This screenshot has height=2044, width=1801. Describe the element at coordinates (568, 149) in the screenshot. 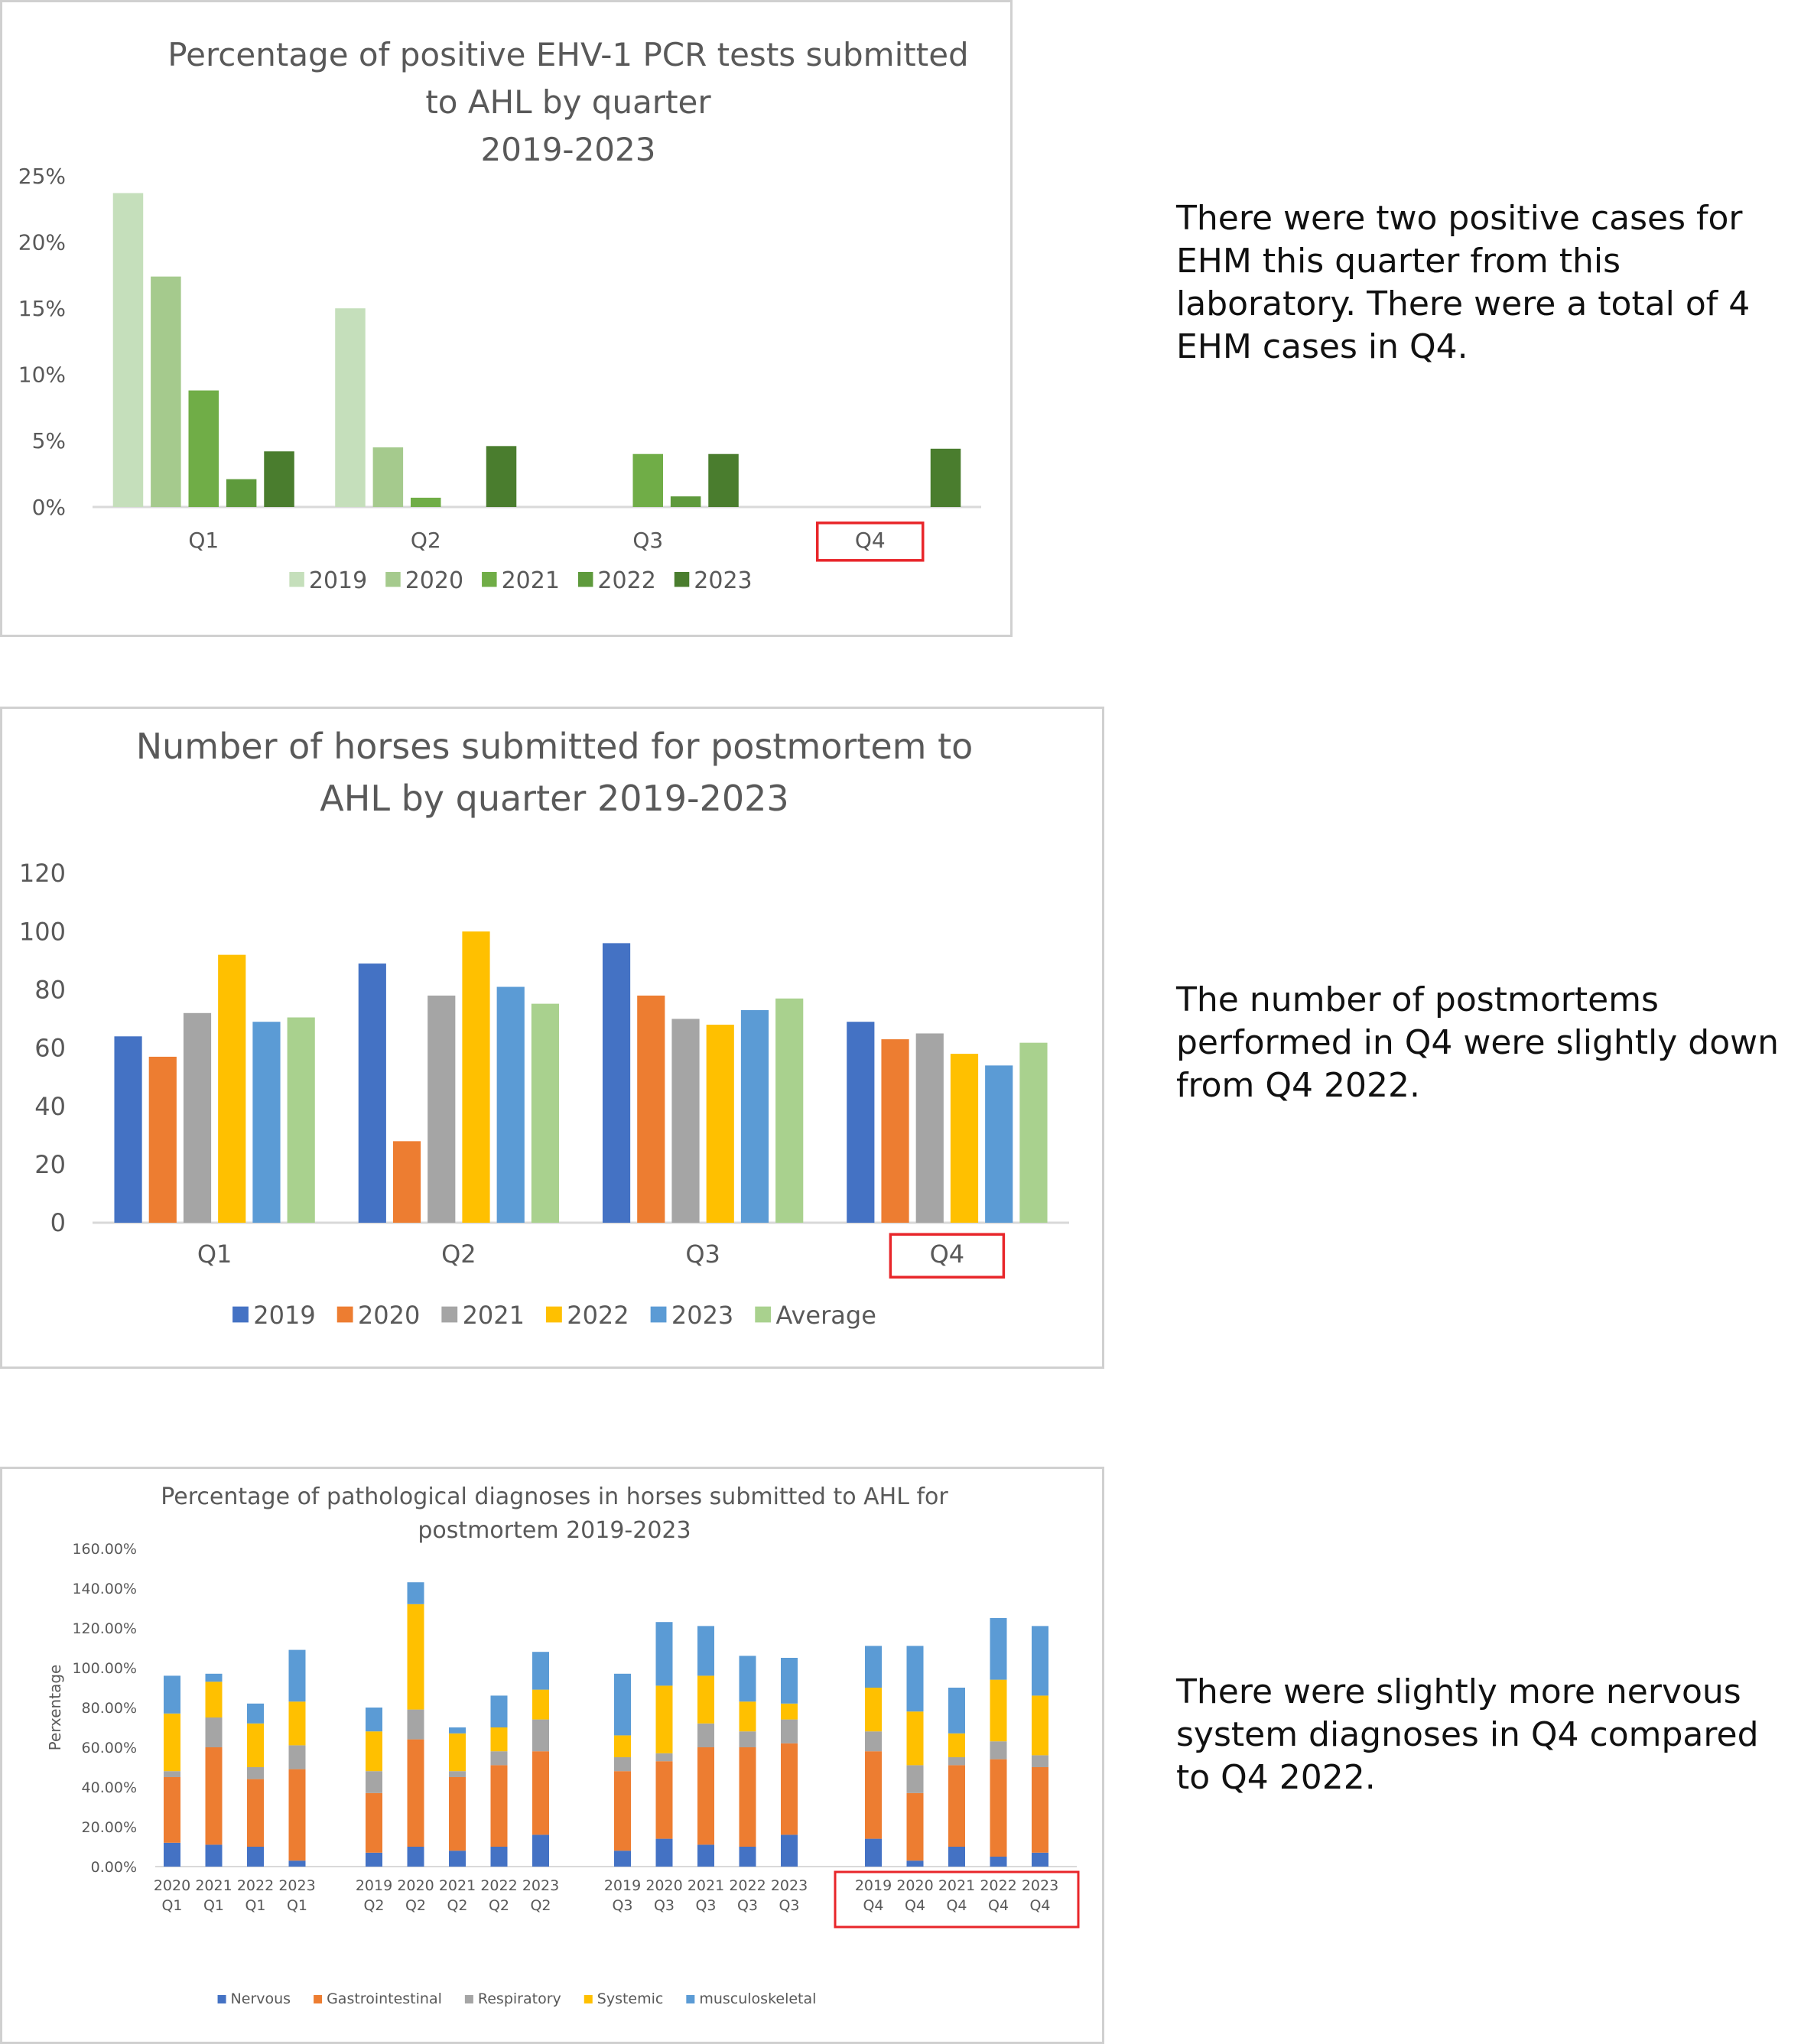

I see `chart-title-line: 2019-2023` at that location.